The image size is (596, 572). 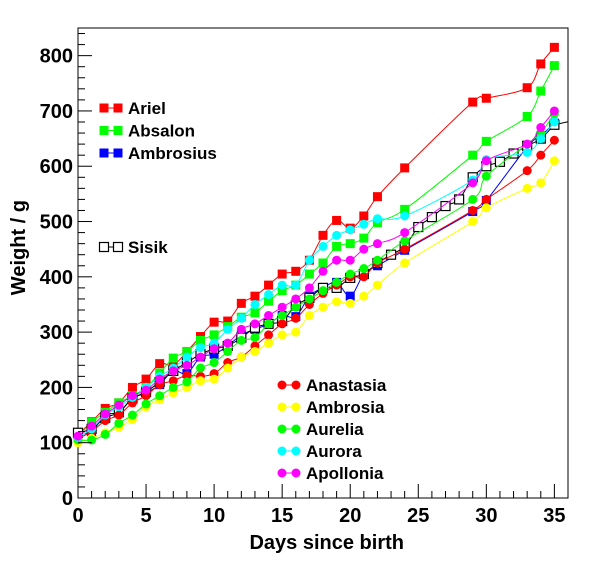 I want to click on x-tick-label: 5, so click(x=145, y=516).